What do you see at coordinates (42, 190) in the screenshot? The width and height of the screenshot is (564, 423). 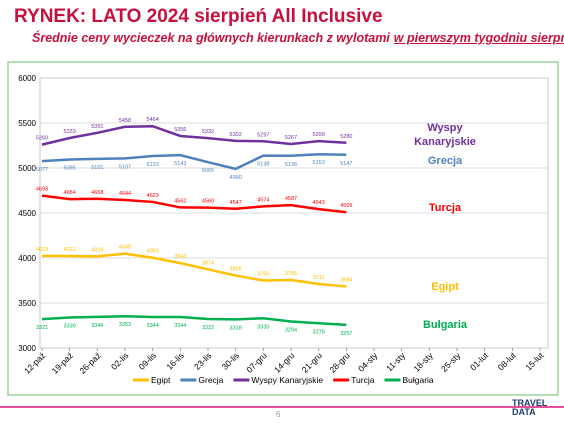 I see `data-label: 4693` at bounding box center [42, 190].